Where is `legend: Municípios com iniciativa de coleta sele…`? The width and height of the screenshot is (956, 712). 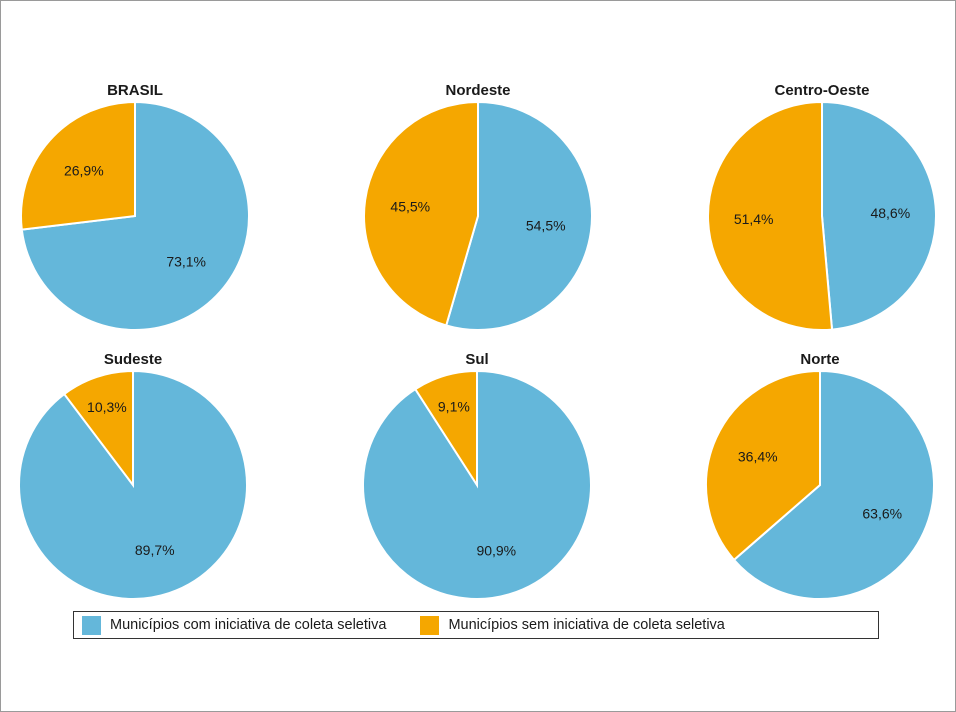
legend: Municípios com iniciativa de coleta sele… is located at coordinates (476, 625).